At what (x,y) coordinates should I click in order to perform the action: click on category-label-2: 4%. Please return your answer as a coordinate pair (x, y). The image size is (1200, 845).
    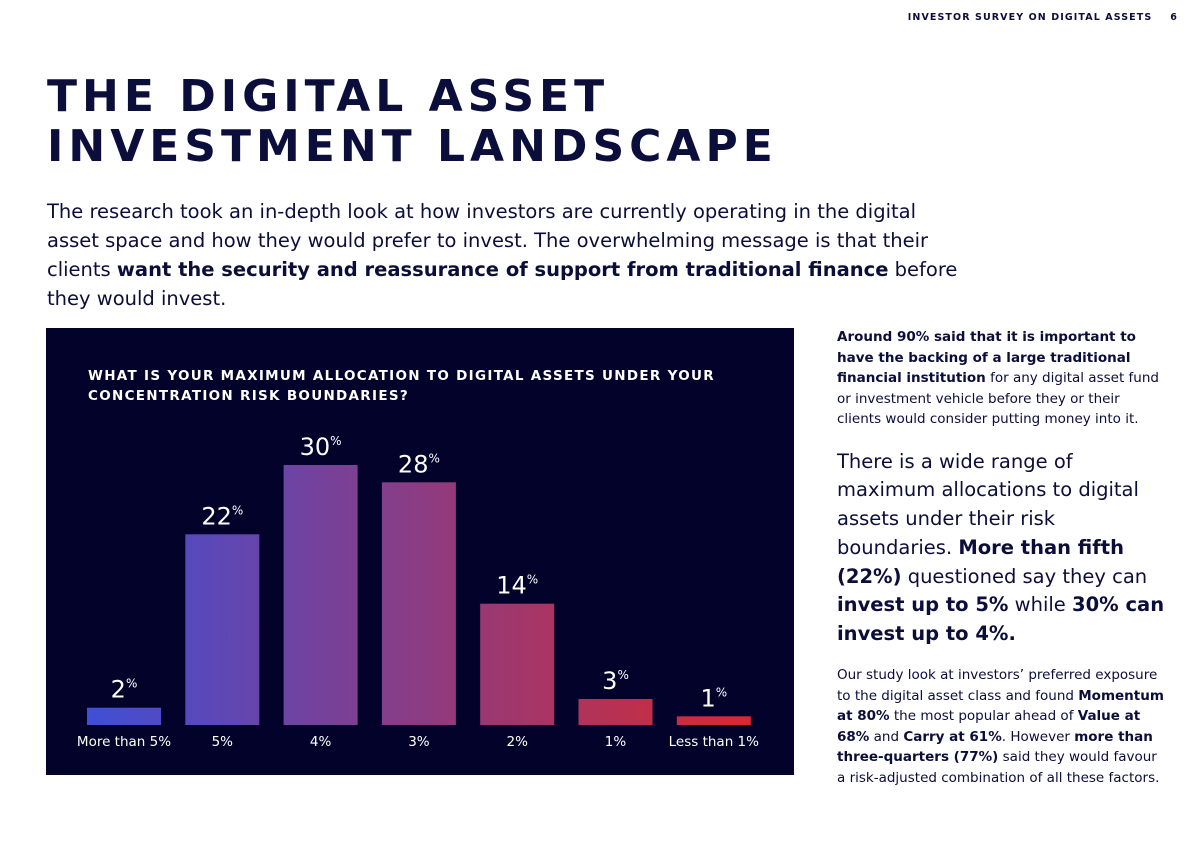
    Looking at the image, I should click on (321, 742).